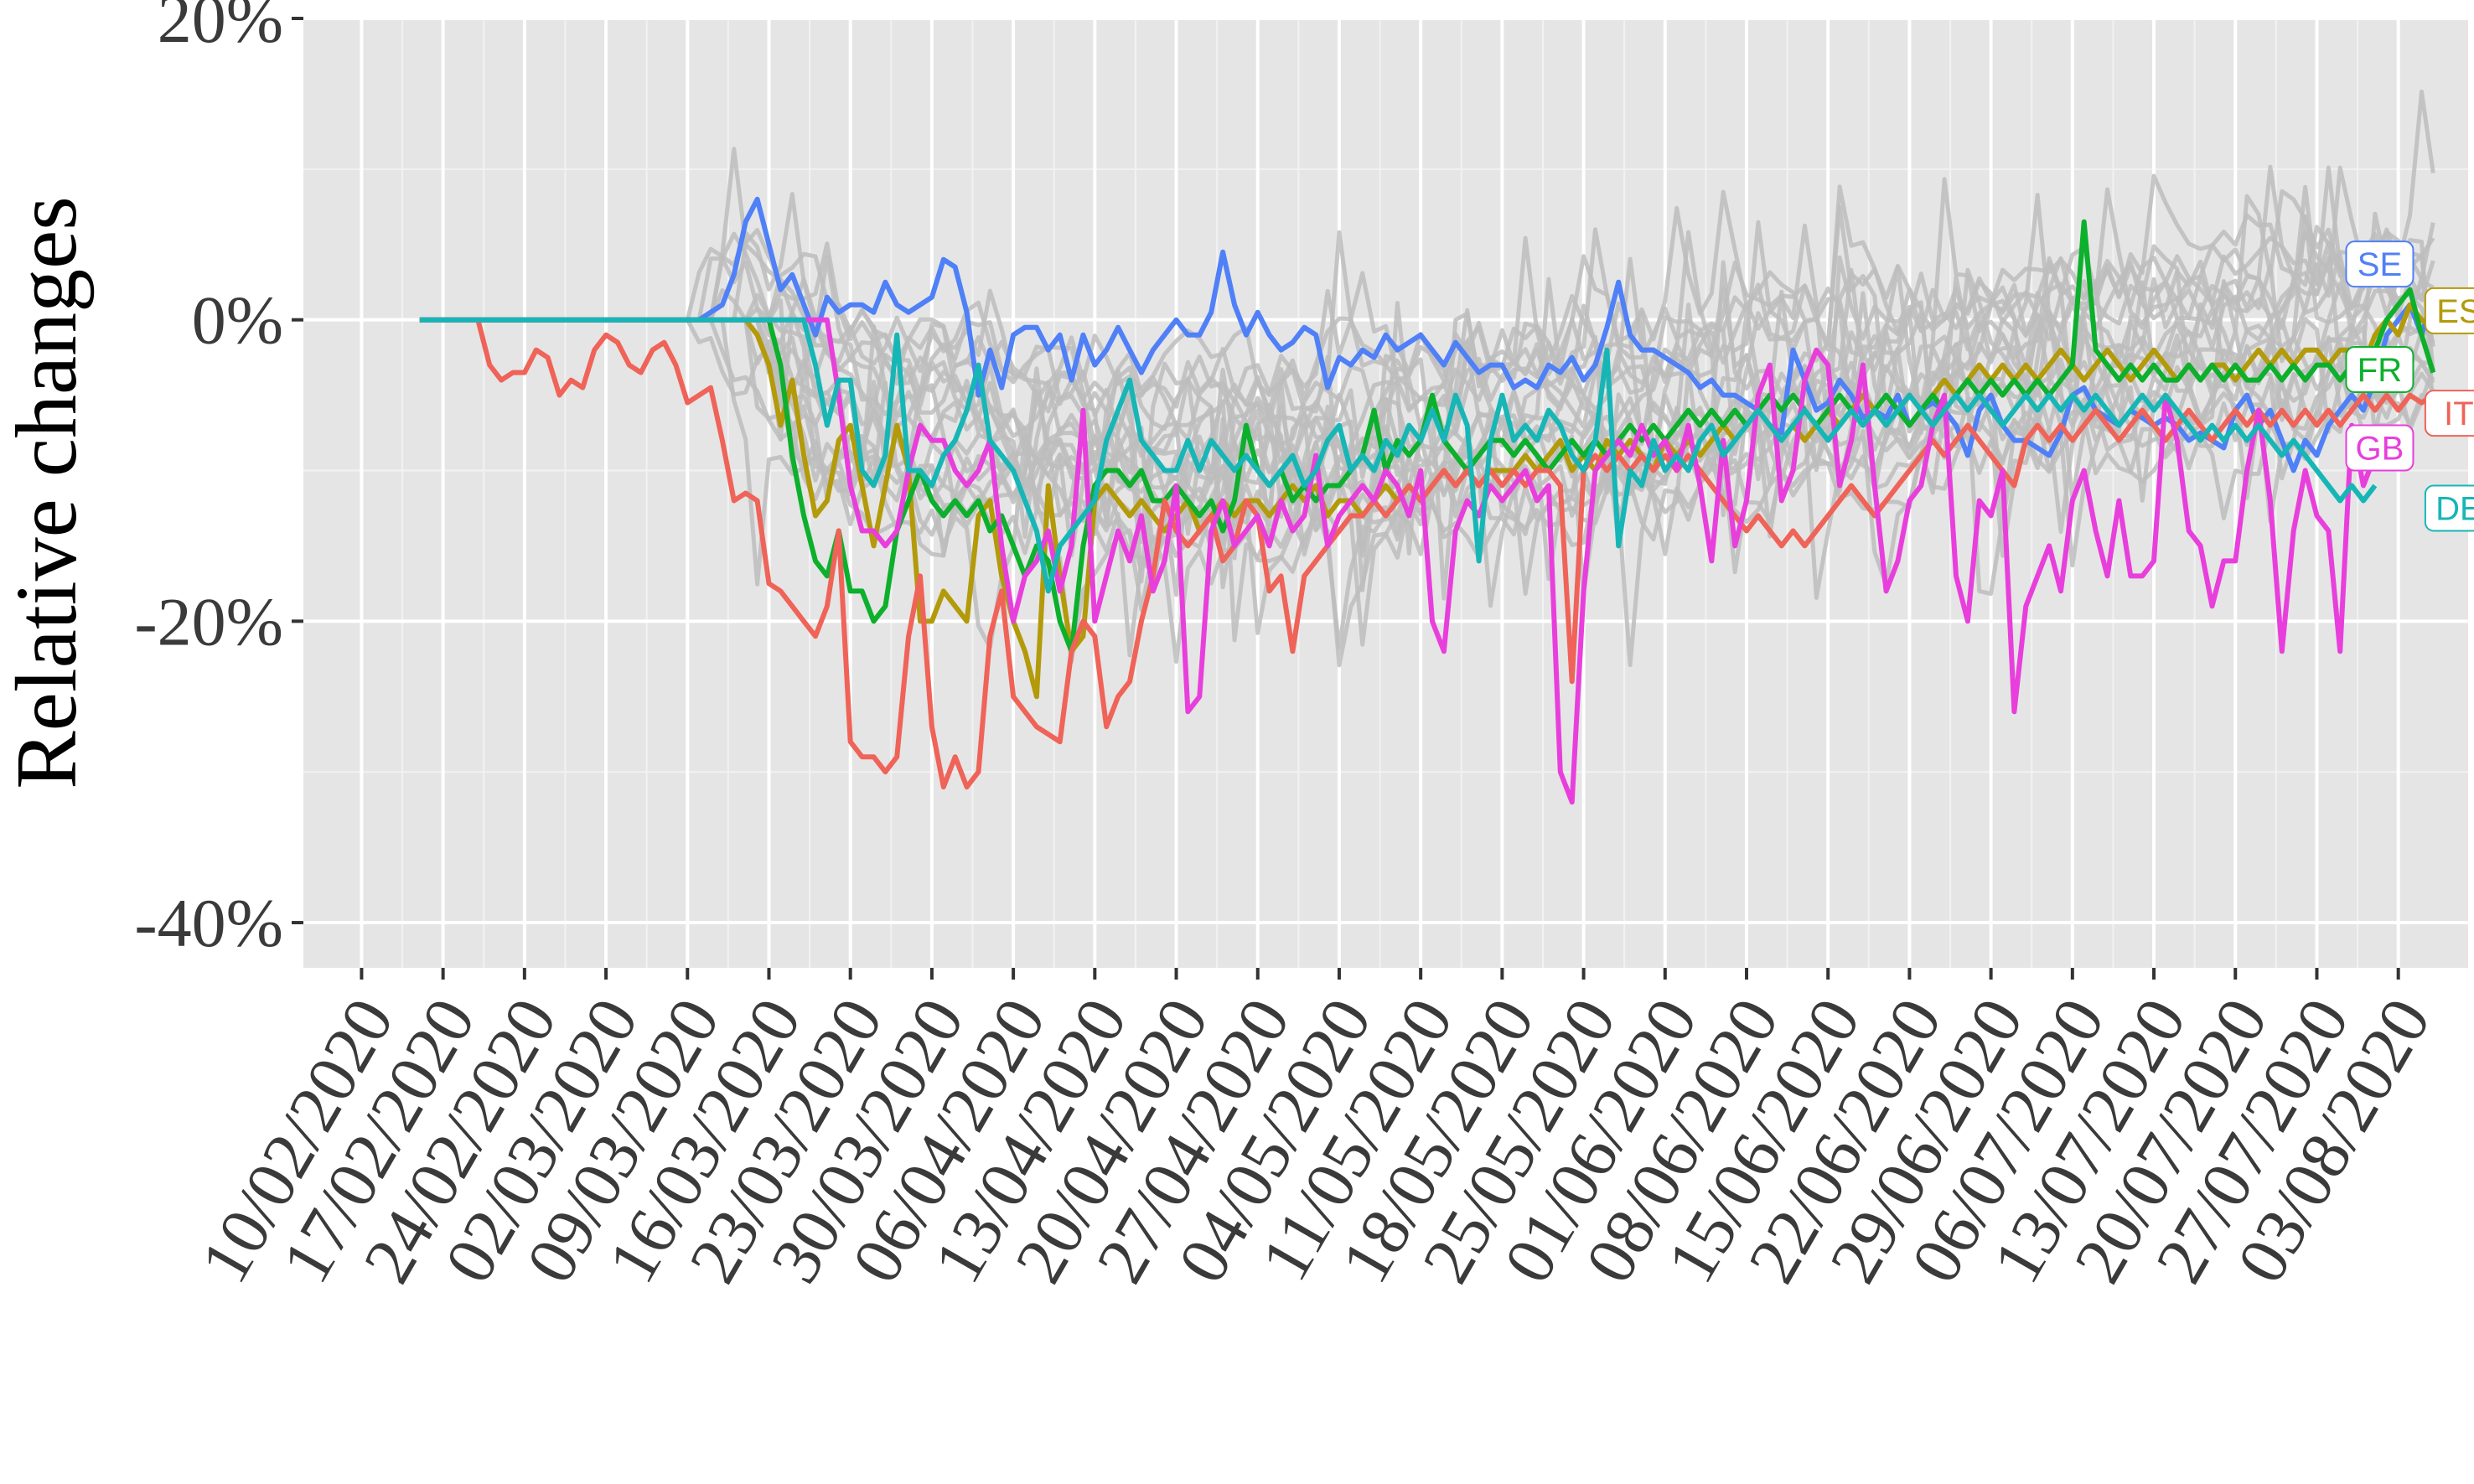  What do you see at coordinates (2454, 509) in the screenshot?
I see `series-label-text: DE` at bounding box center [2454, 509].